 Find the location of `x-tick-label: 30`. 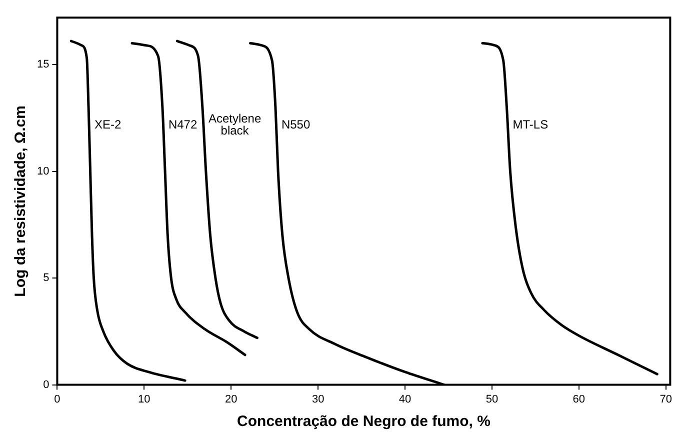

x-tick-label: 30 is located at coordinates (318, 399).